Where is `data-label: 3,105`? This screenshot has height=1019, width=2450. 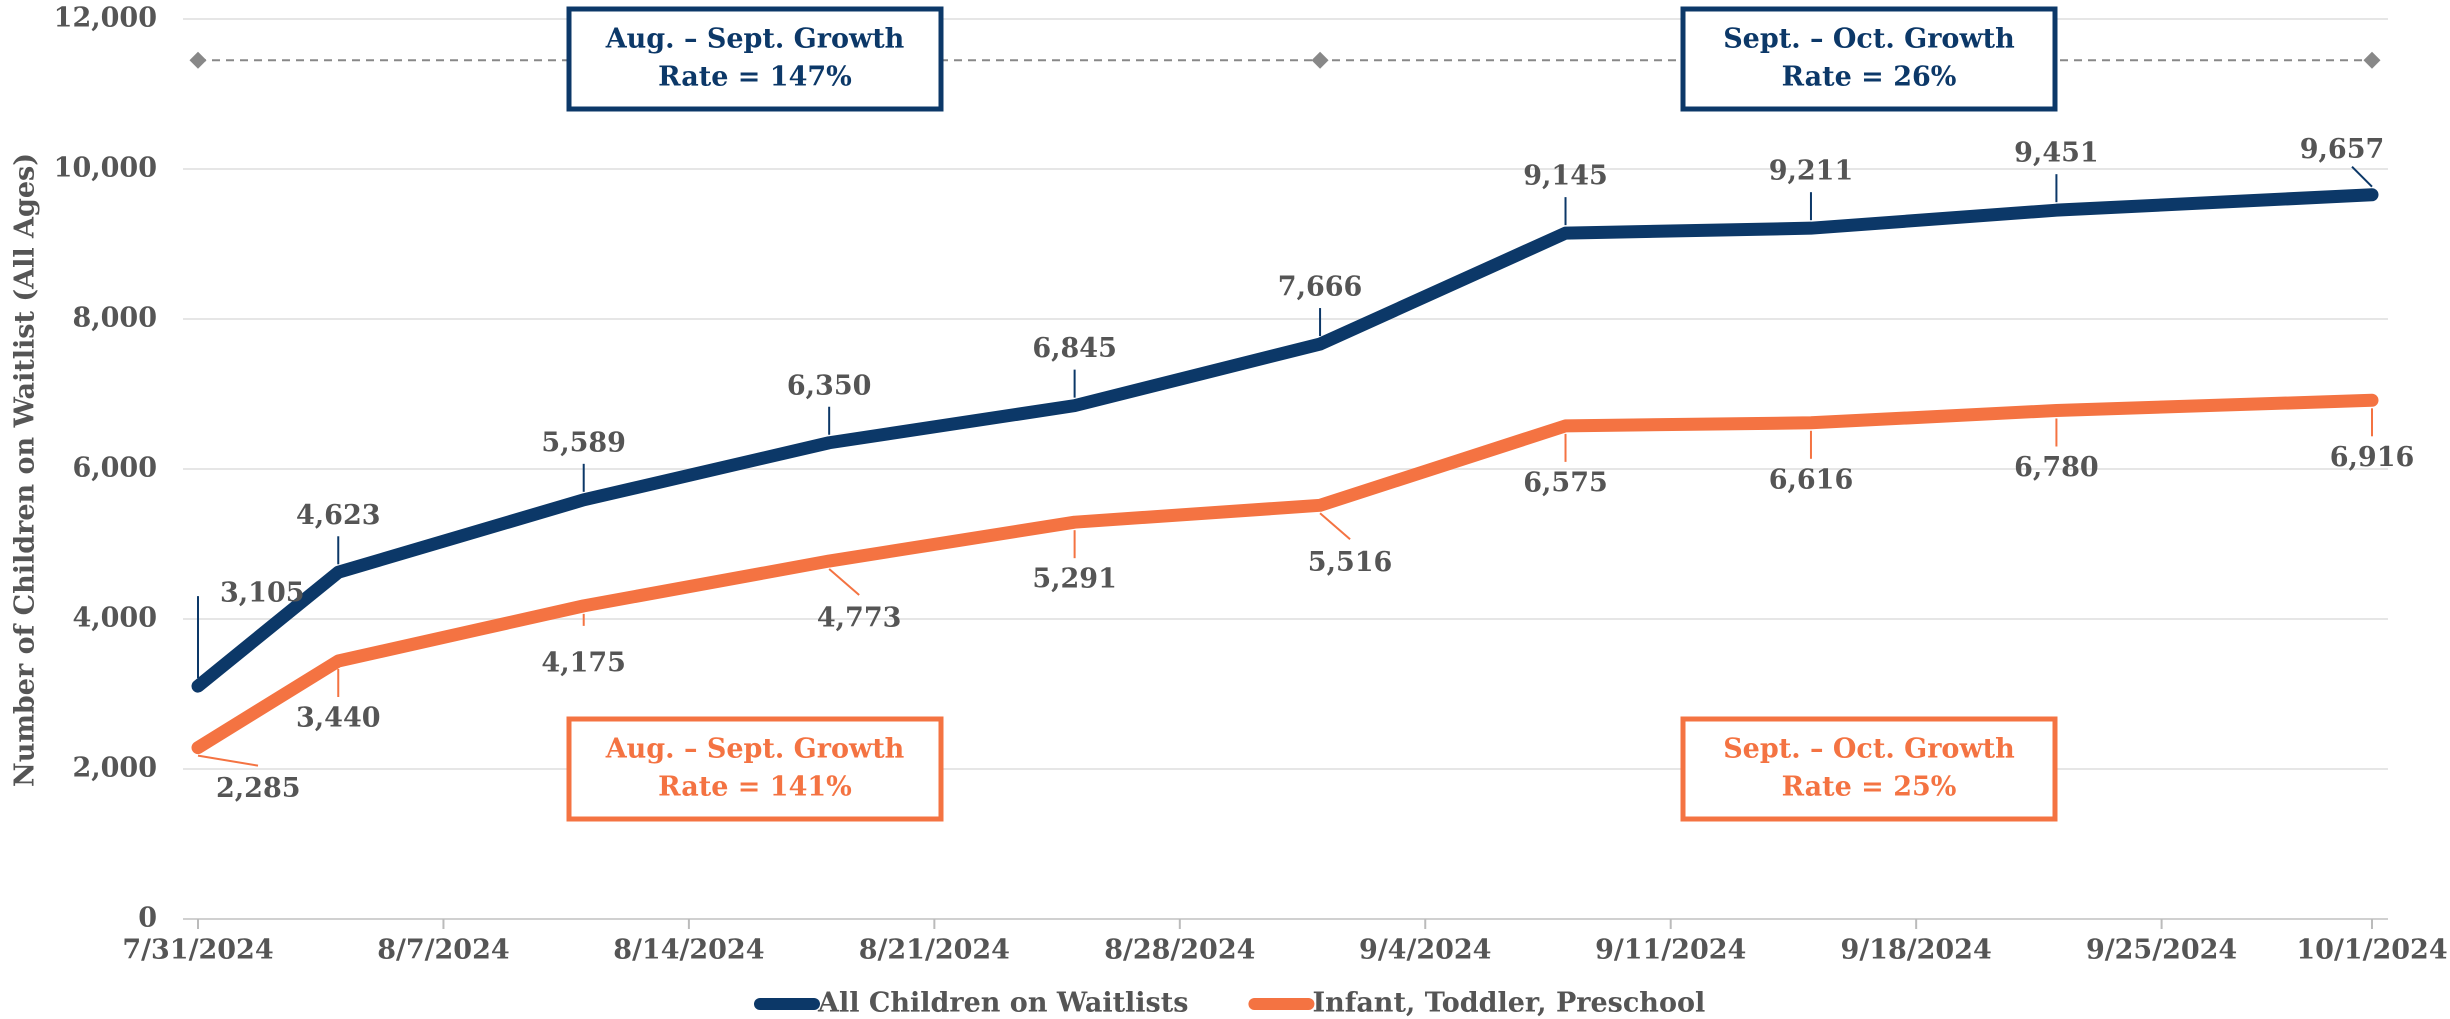
data-label: 3,105 is located at coordinates (262, 593).